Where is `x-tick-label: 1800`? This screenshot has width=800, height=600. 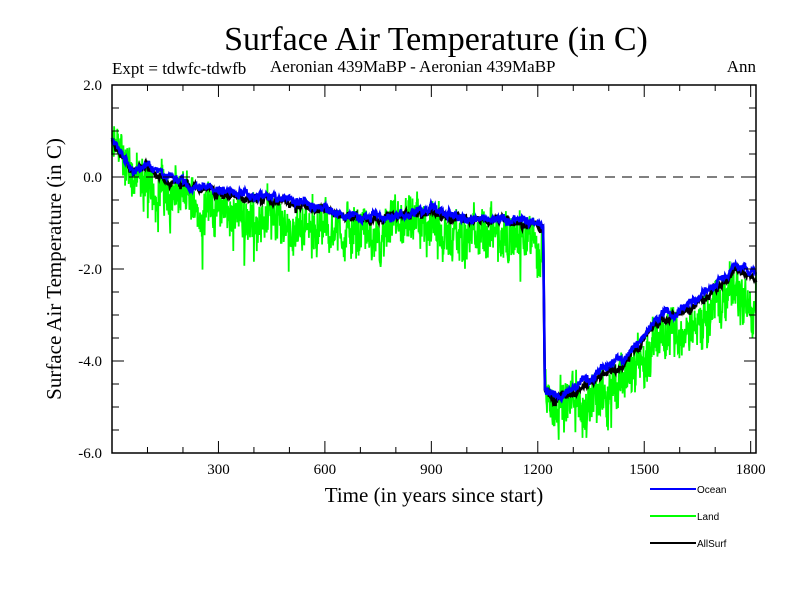
x-tick-label: 1800 is located at coordinates (751, 470).